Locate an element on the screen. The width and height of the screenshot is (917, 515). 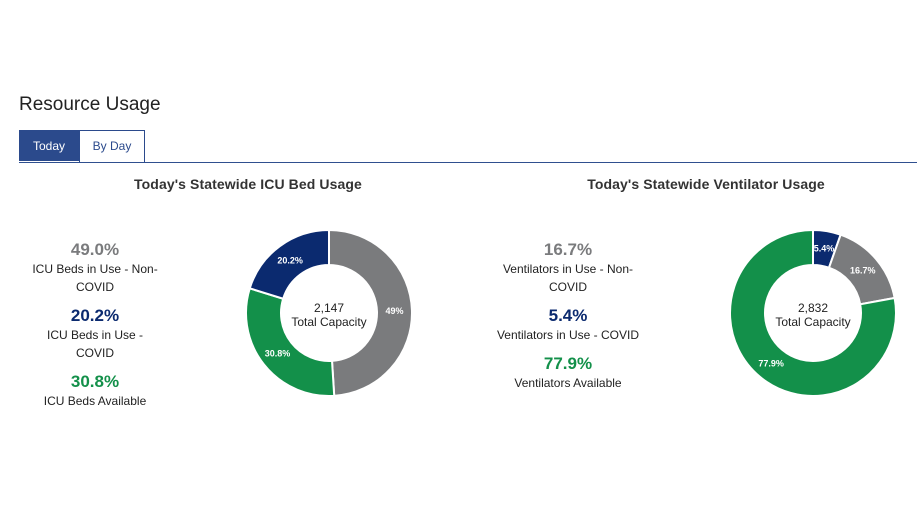
icu-available-percent: 30.8% is located at coordinates (95, 381).